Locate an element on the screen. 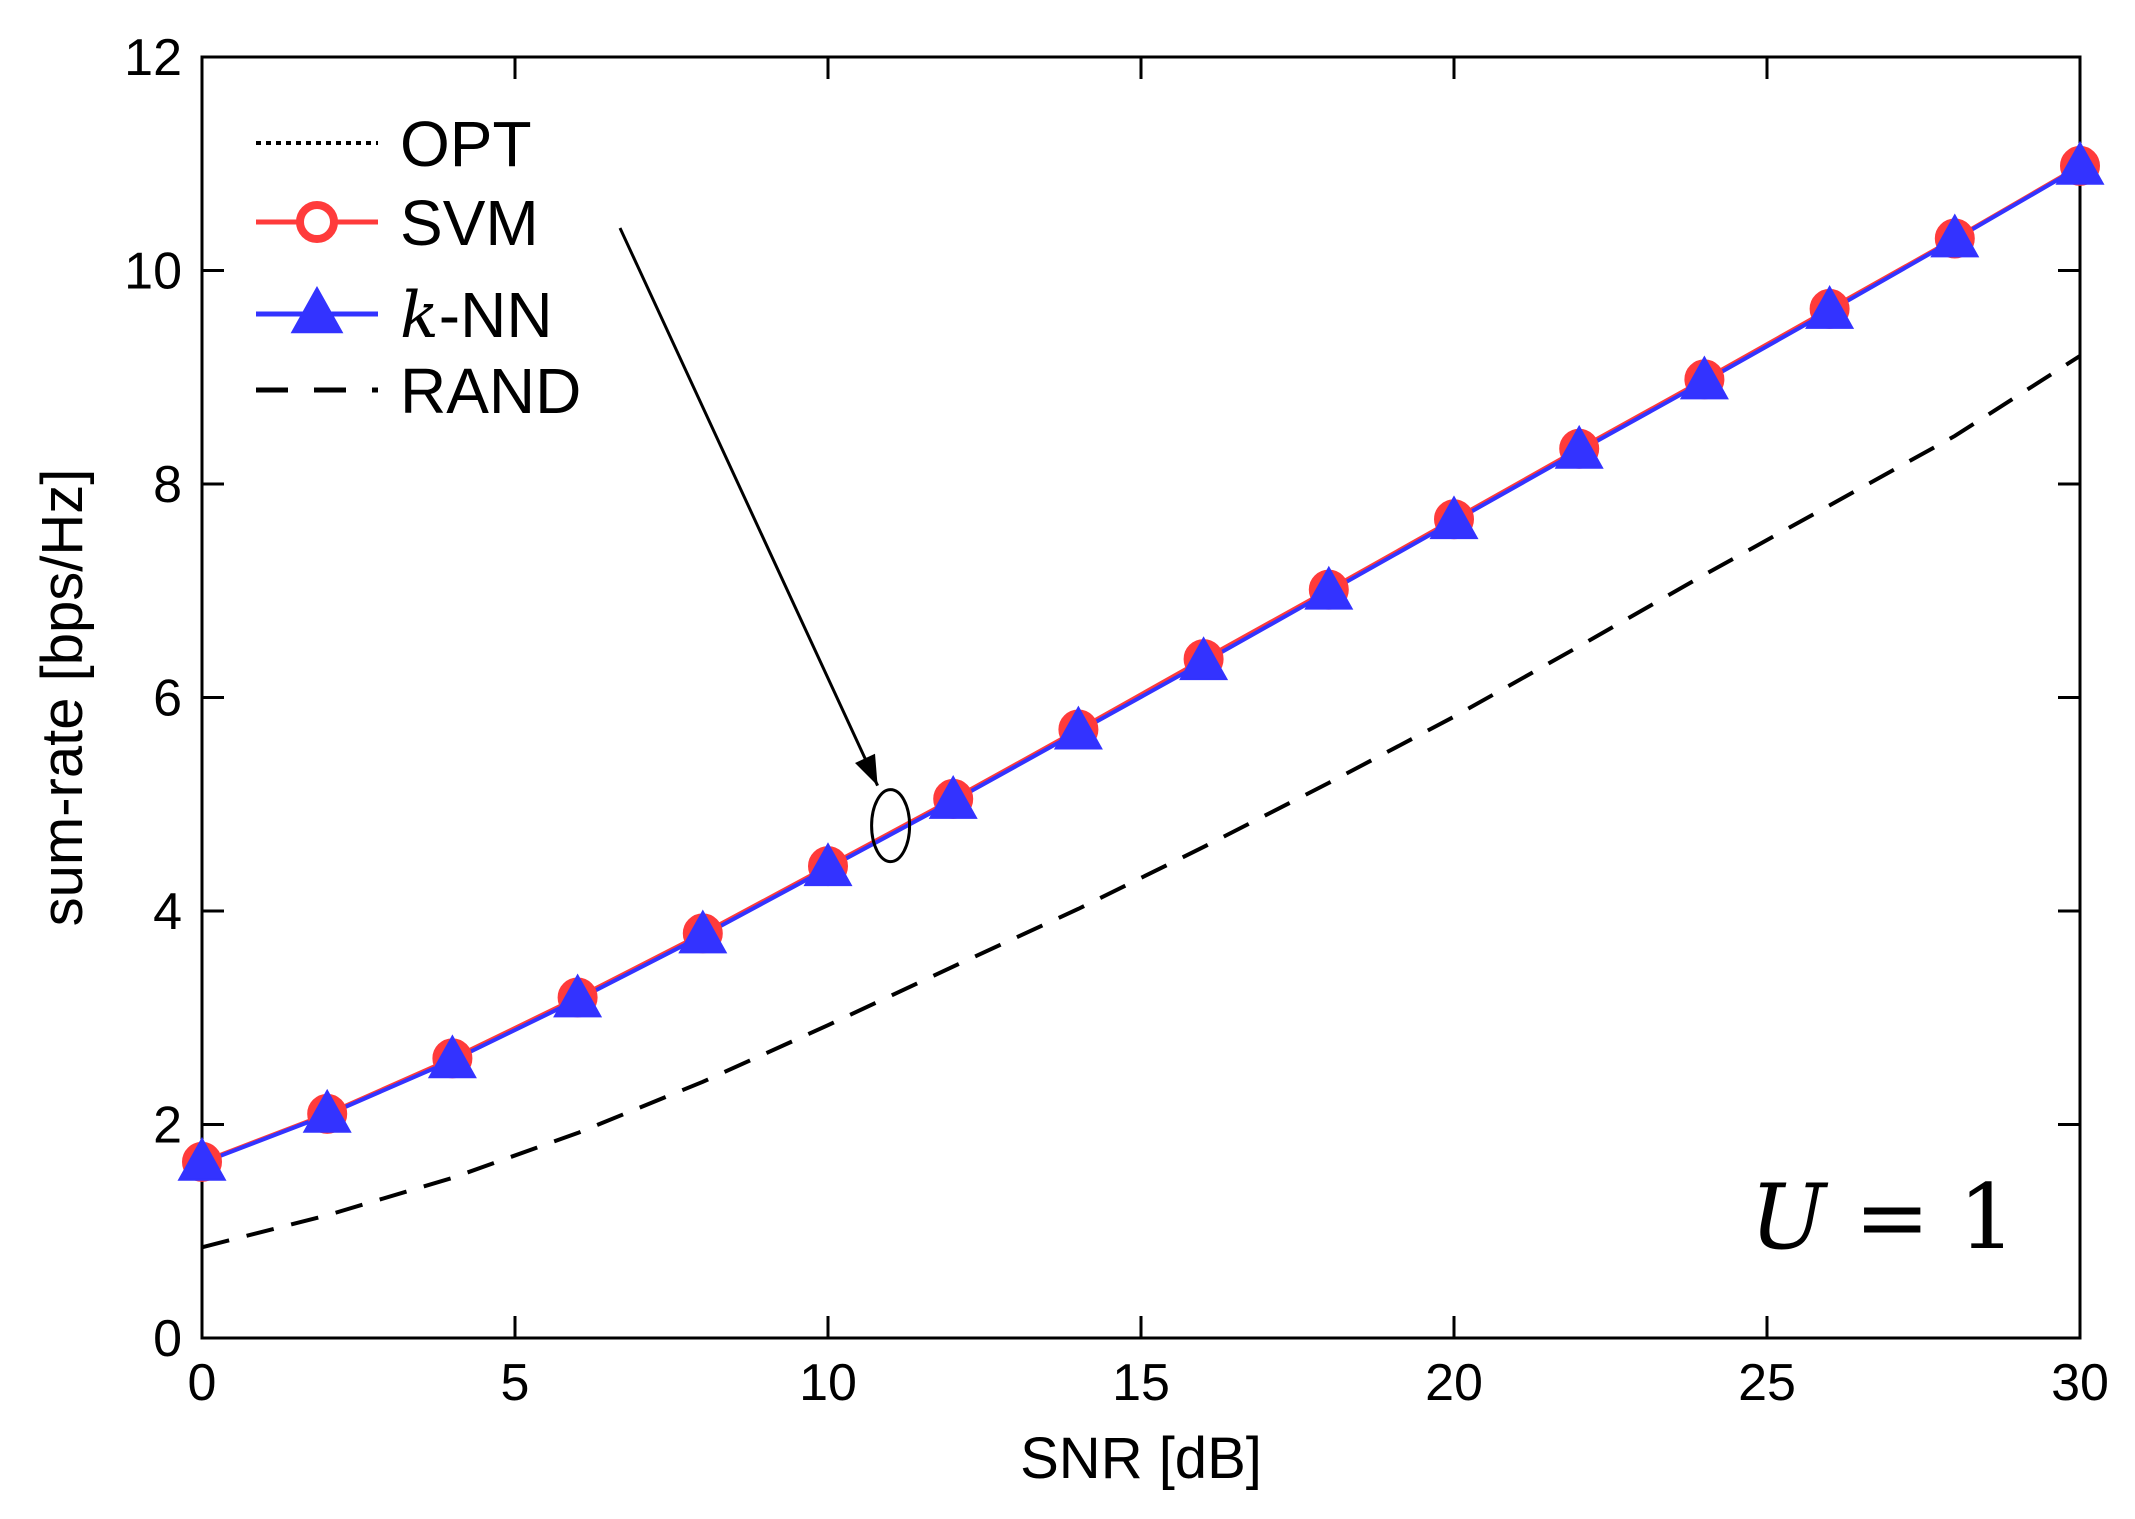 The image size is (2135, 1519). legend-label-knn: k-NN is located at coordinates (476, 316).